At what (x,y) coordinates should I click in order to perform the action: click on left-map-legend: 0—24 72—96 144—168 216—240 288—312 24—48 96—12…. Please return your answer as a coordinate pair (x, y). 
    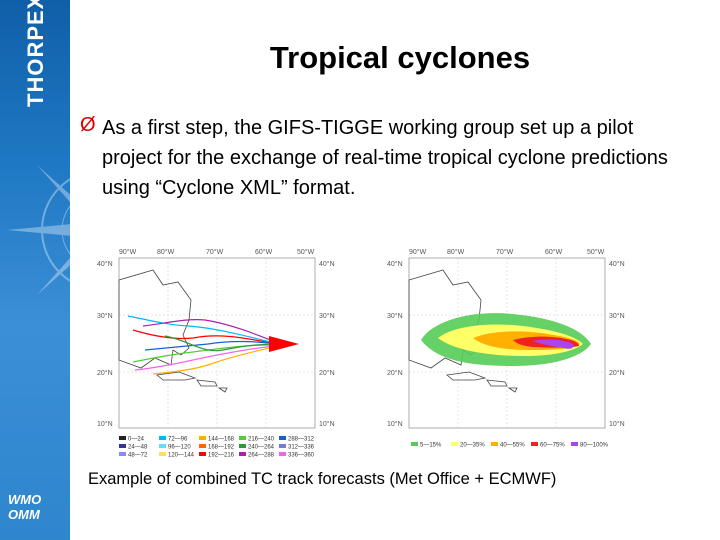
    Looking at the image, I should click on (217, 447).